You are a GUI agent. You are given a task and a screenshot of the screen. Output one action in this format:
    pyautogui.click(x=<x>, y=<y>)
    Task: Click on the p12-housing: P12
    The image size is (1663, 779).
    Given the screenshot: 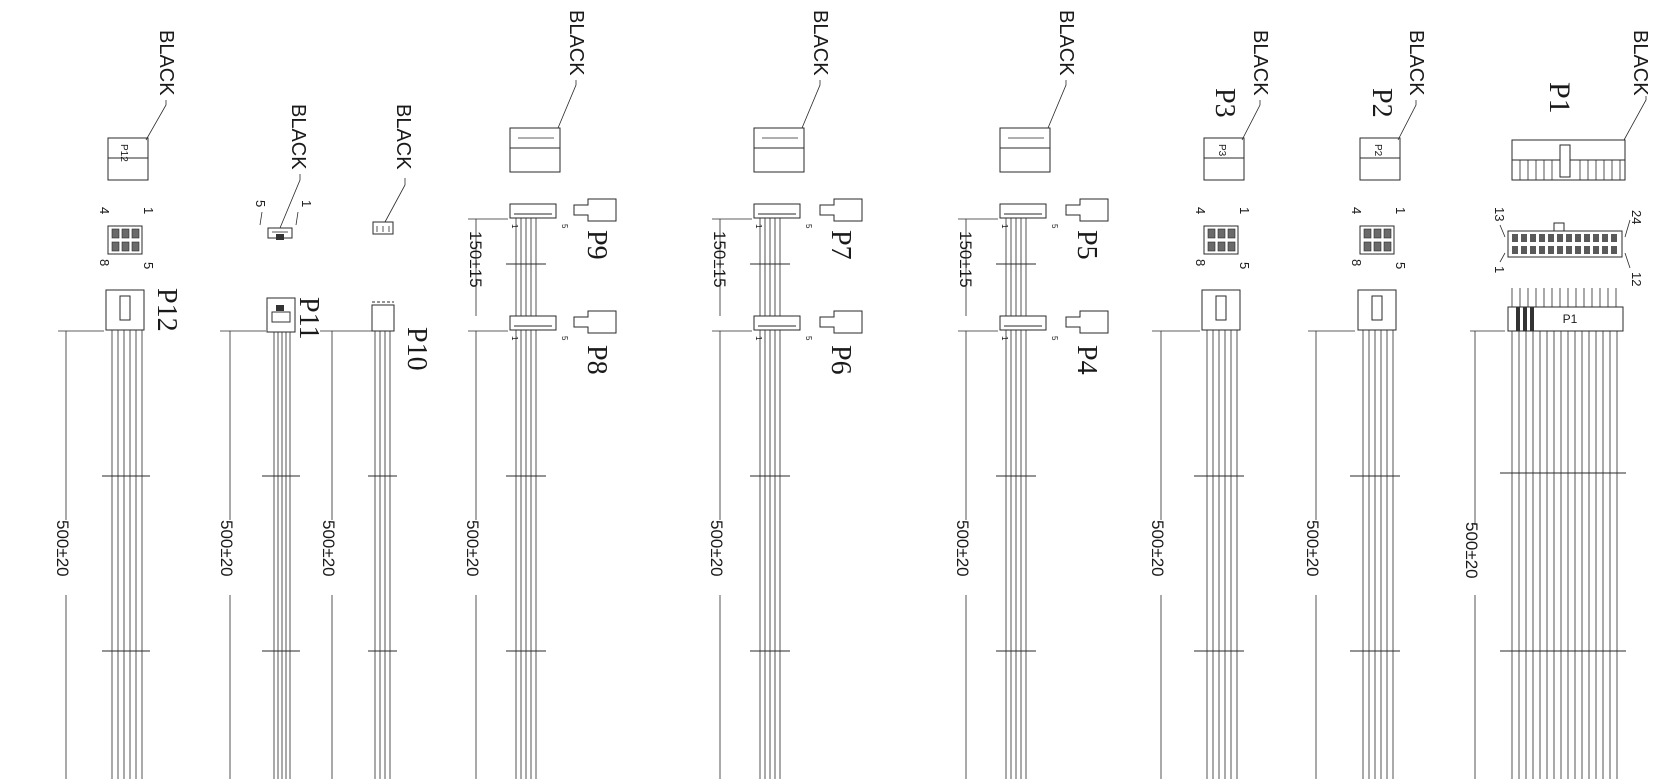 What is the action you would take?
    pyautogui.click(x=128, y=159)
    